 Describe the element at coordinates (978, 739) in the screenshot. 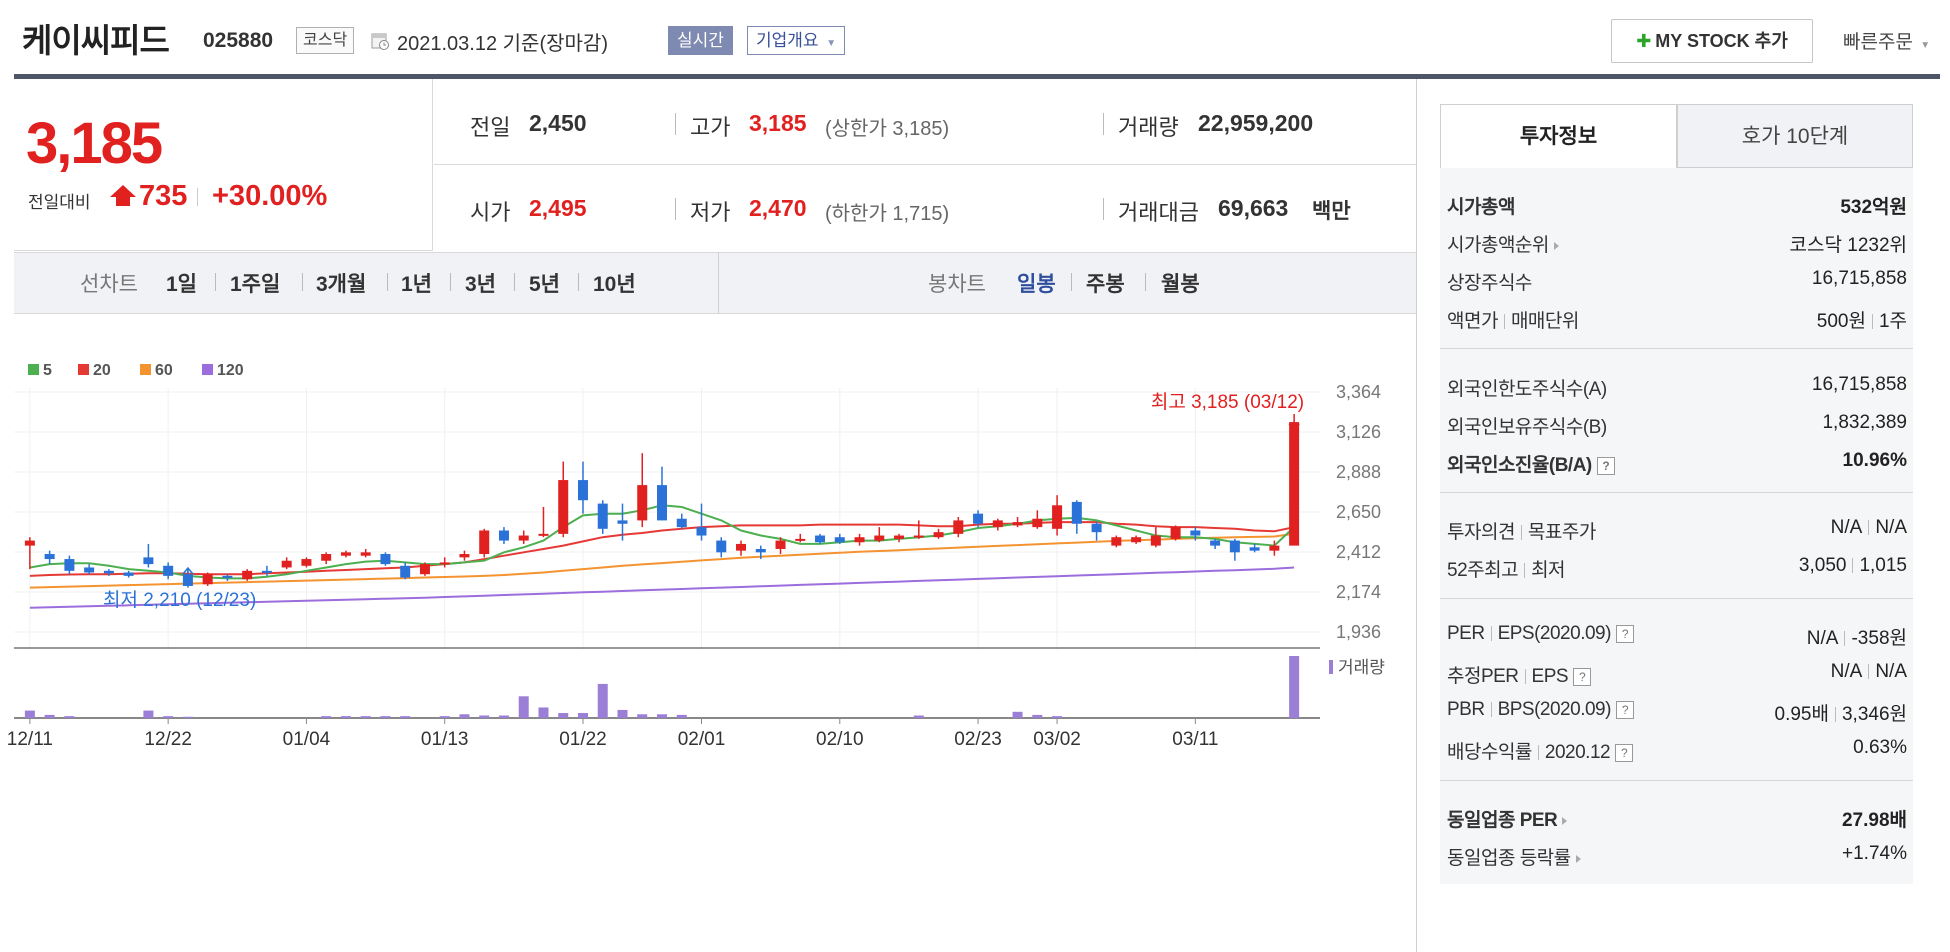

I see `x-tick-label: 02/23` at that location.